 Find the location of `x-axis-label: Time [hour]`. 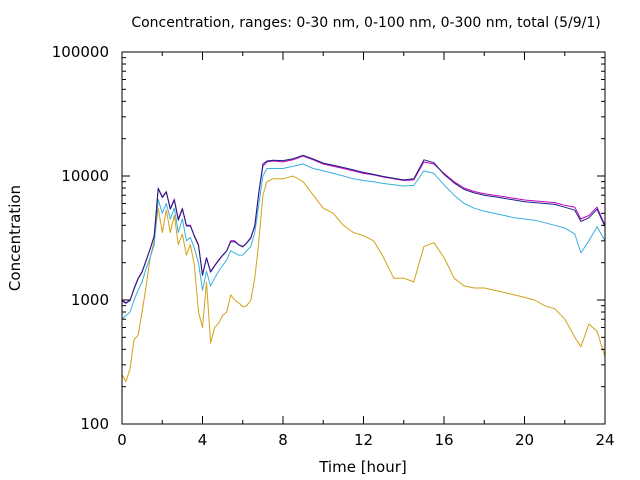

x-axis-label: Time [hour] is located at coordinates (362, 467).